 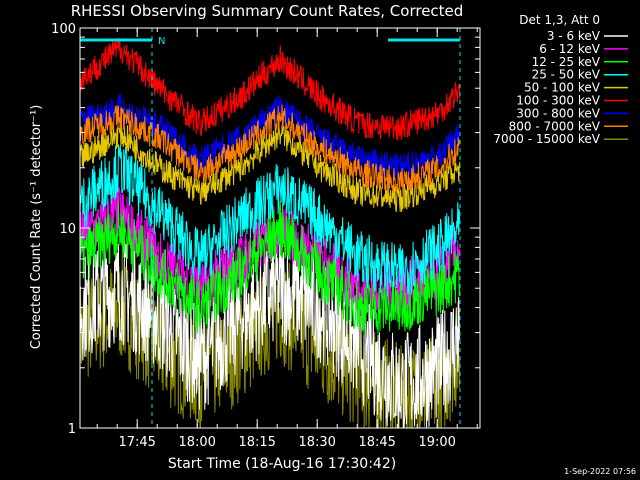 I want to click on x-tick-label: 18:45, so click(x=376, y=442).